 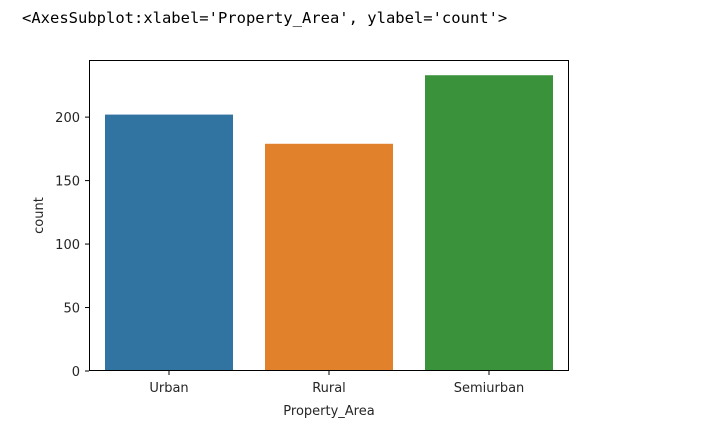 I want to click on y-tick-label: 100, so click(x=67, y=245).